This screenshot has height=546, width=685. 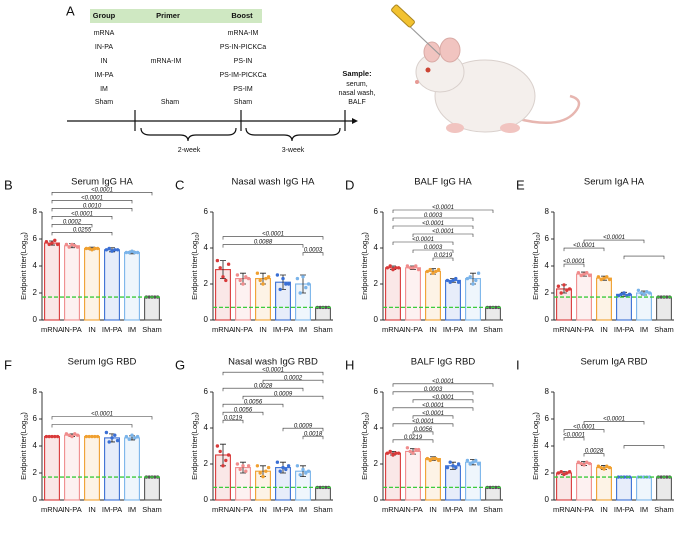 I want to click on p-value: 0.0018, so click(x=313, y=434).